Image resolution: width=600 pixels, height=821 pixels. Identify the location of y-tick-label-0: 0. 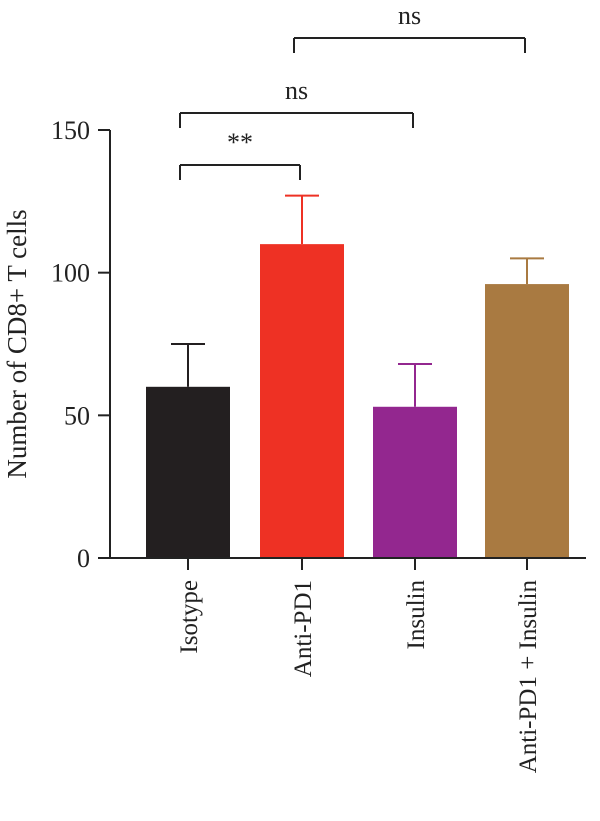
(83, 558).